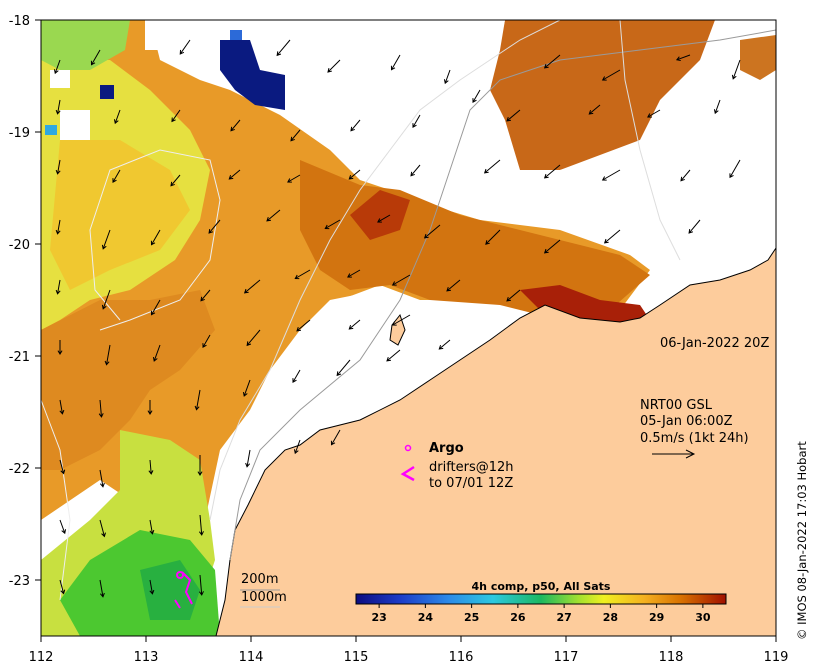 The width and height of the screenshot is (819, 672). I want to click on x-tick-label: 116, so click(461, 657).